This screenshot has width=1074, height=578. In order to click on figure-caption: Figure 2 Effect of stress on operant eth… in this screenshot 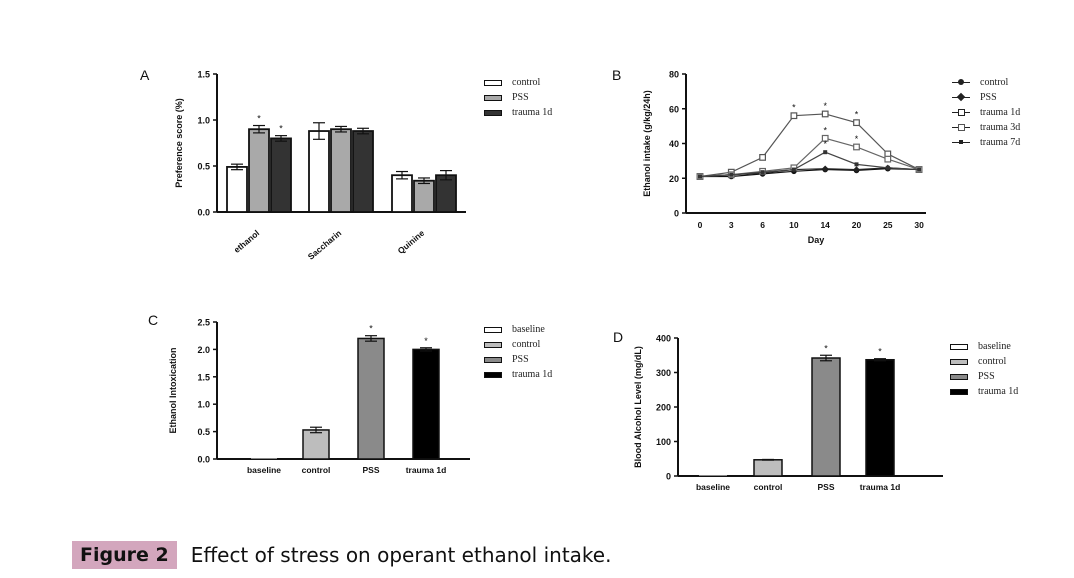, I will do `click(341, 555)`.